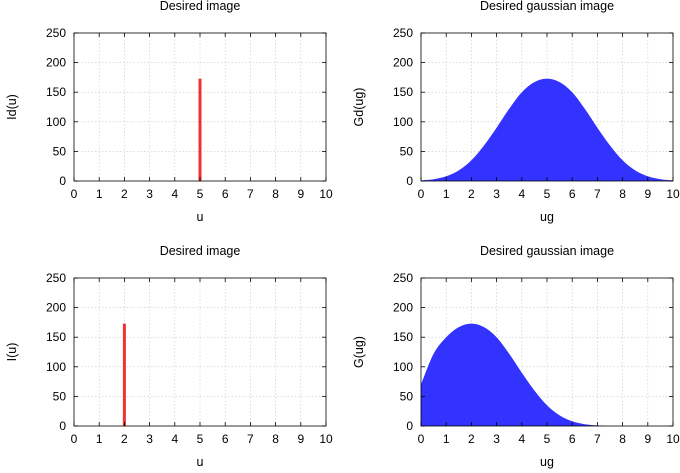 This screenshot has height=473, width=680. Describe the element at coordinates (359, 352) in the screenshot. I see `y-axis-label: G(ug)` at that location.